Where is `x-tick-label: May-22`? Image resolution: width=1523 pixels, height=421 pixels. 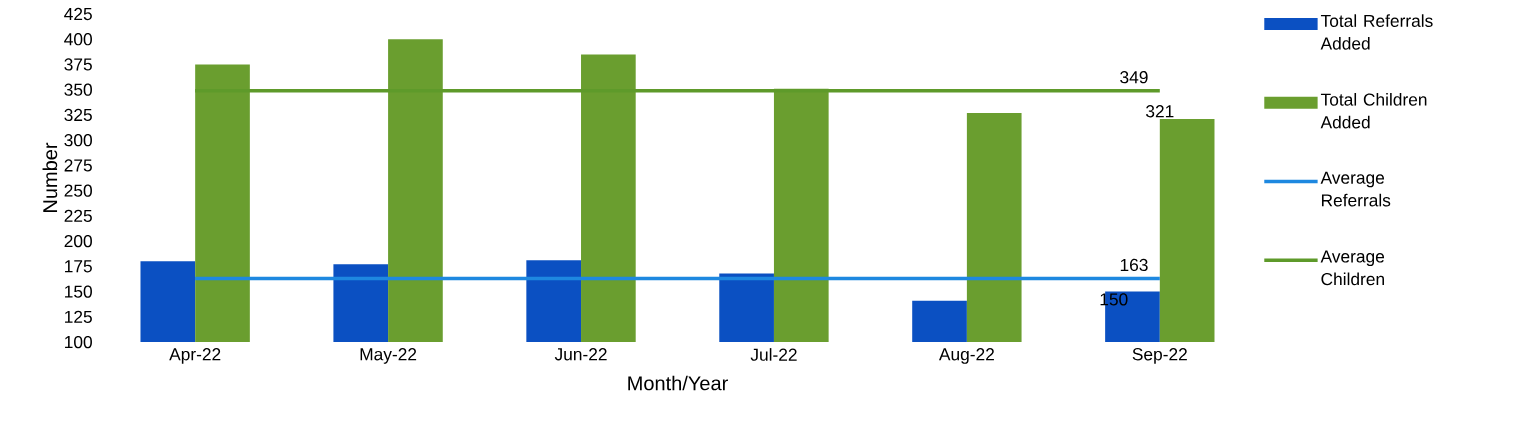
x-tick-label: May-22 is located at coordinates (388, 355).